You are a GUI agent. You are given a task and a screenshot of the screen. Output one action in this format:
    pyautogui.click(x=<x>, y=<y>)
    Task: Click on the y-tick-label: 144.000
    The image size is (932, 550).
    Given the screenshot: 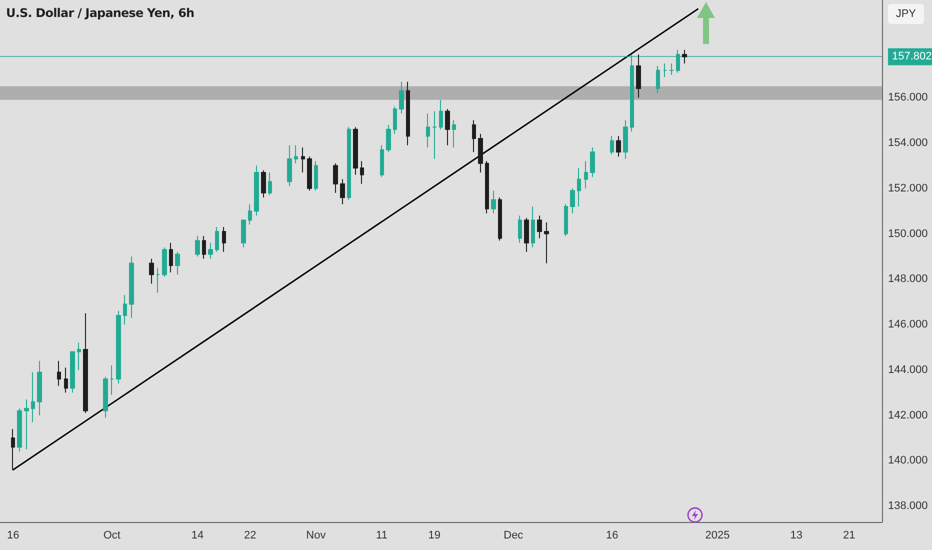 What is the action you would take?
    pyautogui.click(x=908, y=370)
    